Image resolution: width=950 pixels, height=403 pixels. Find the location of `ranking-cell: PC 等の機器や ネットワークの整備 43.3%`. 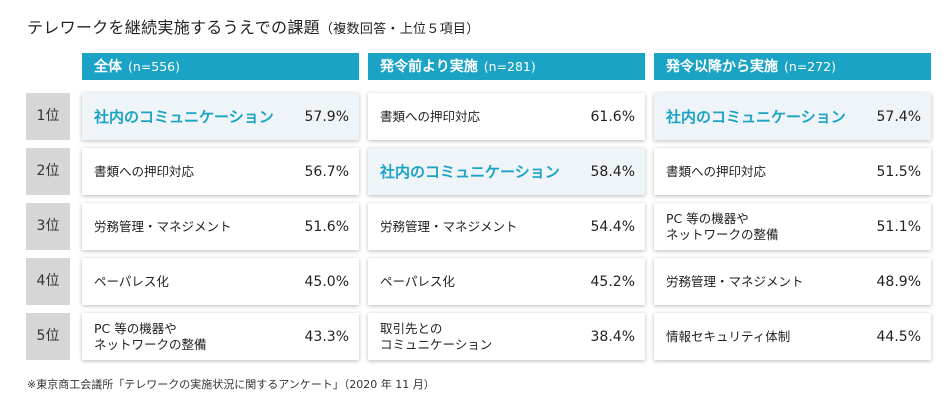

ranking-cell: PC 等の機器や ネットワークの整備 43.3% is located at coordinates (220, 336).